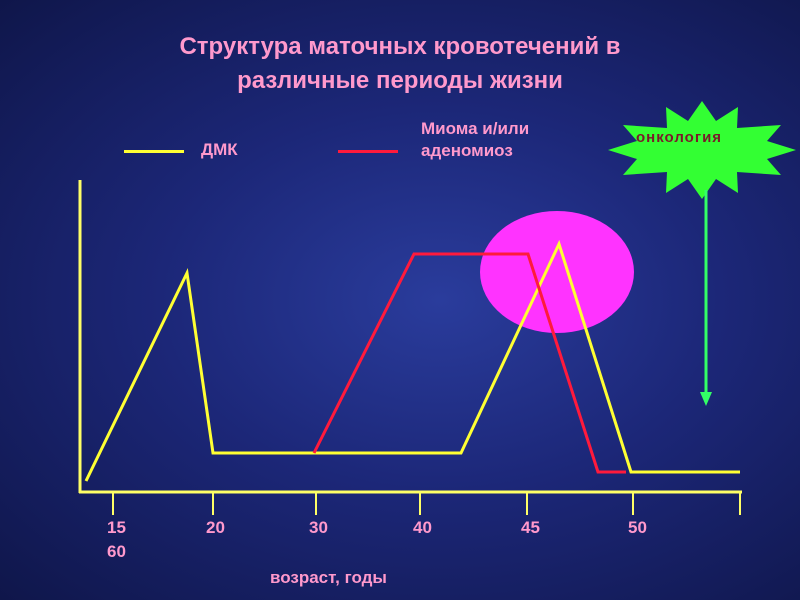  Describe the element at coordinates (679, 137) in the screenshot. I see `oncology-label: онкология` at that location.